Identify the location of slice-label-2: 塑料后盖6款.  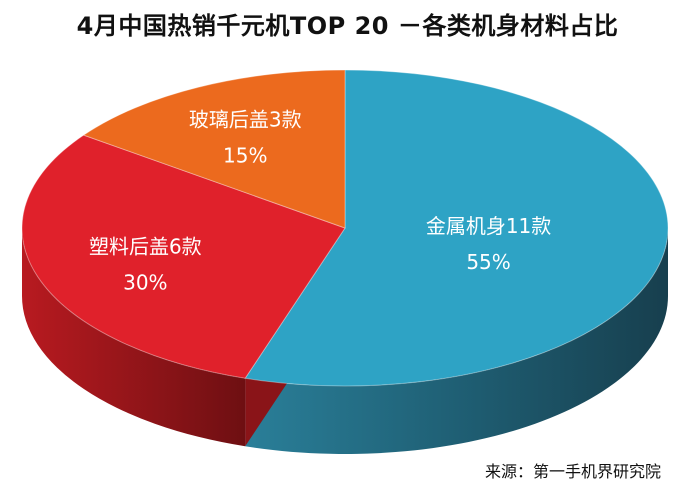
(145, 247).